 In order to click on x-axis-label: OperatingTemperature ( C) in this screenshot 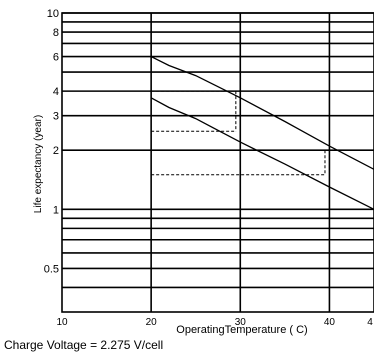, I will do `click(241, 330)`.